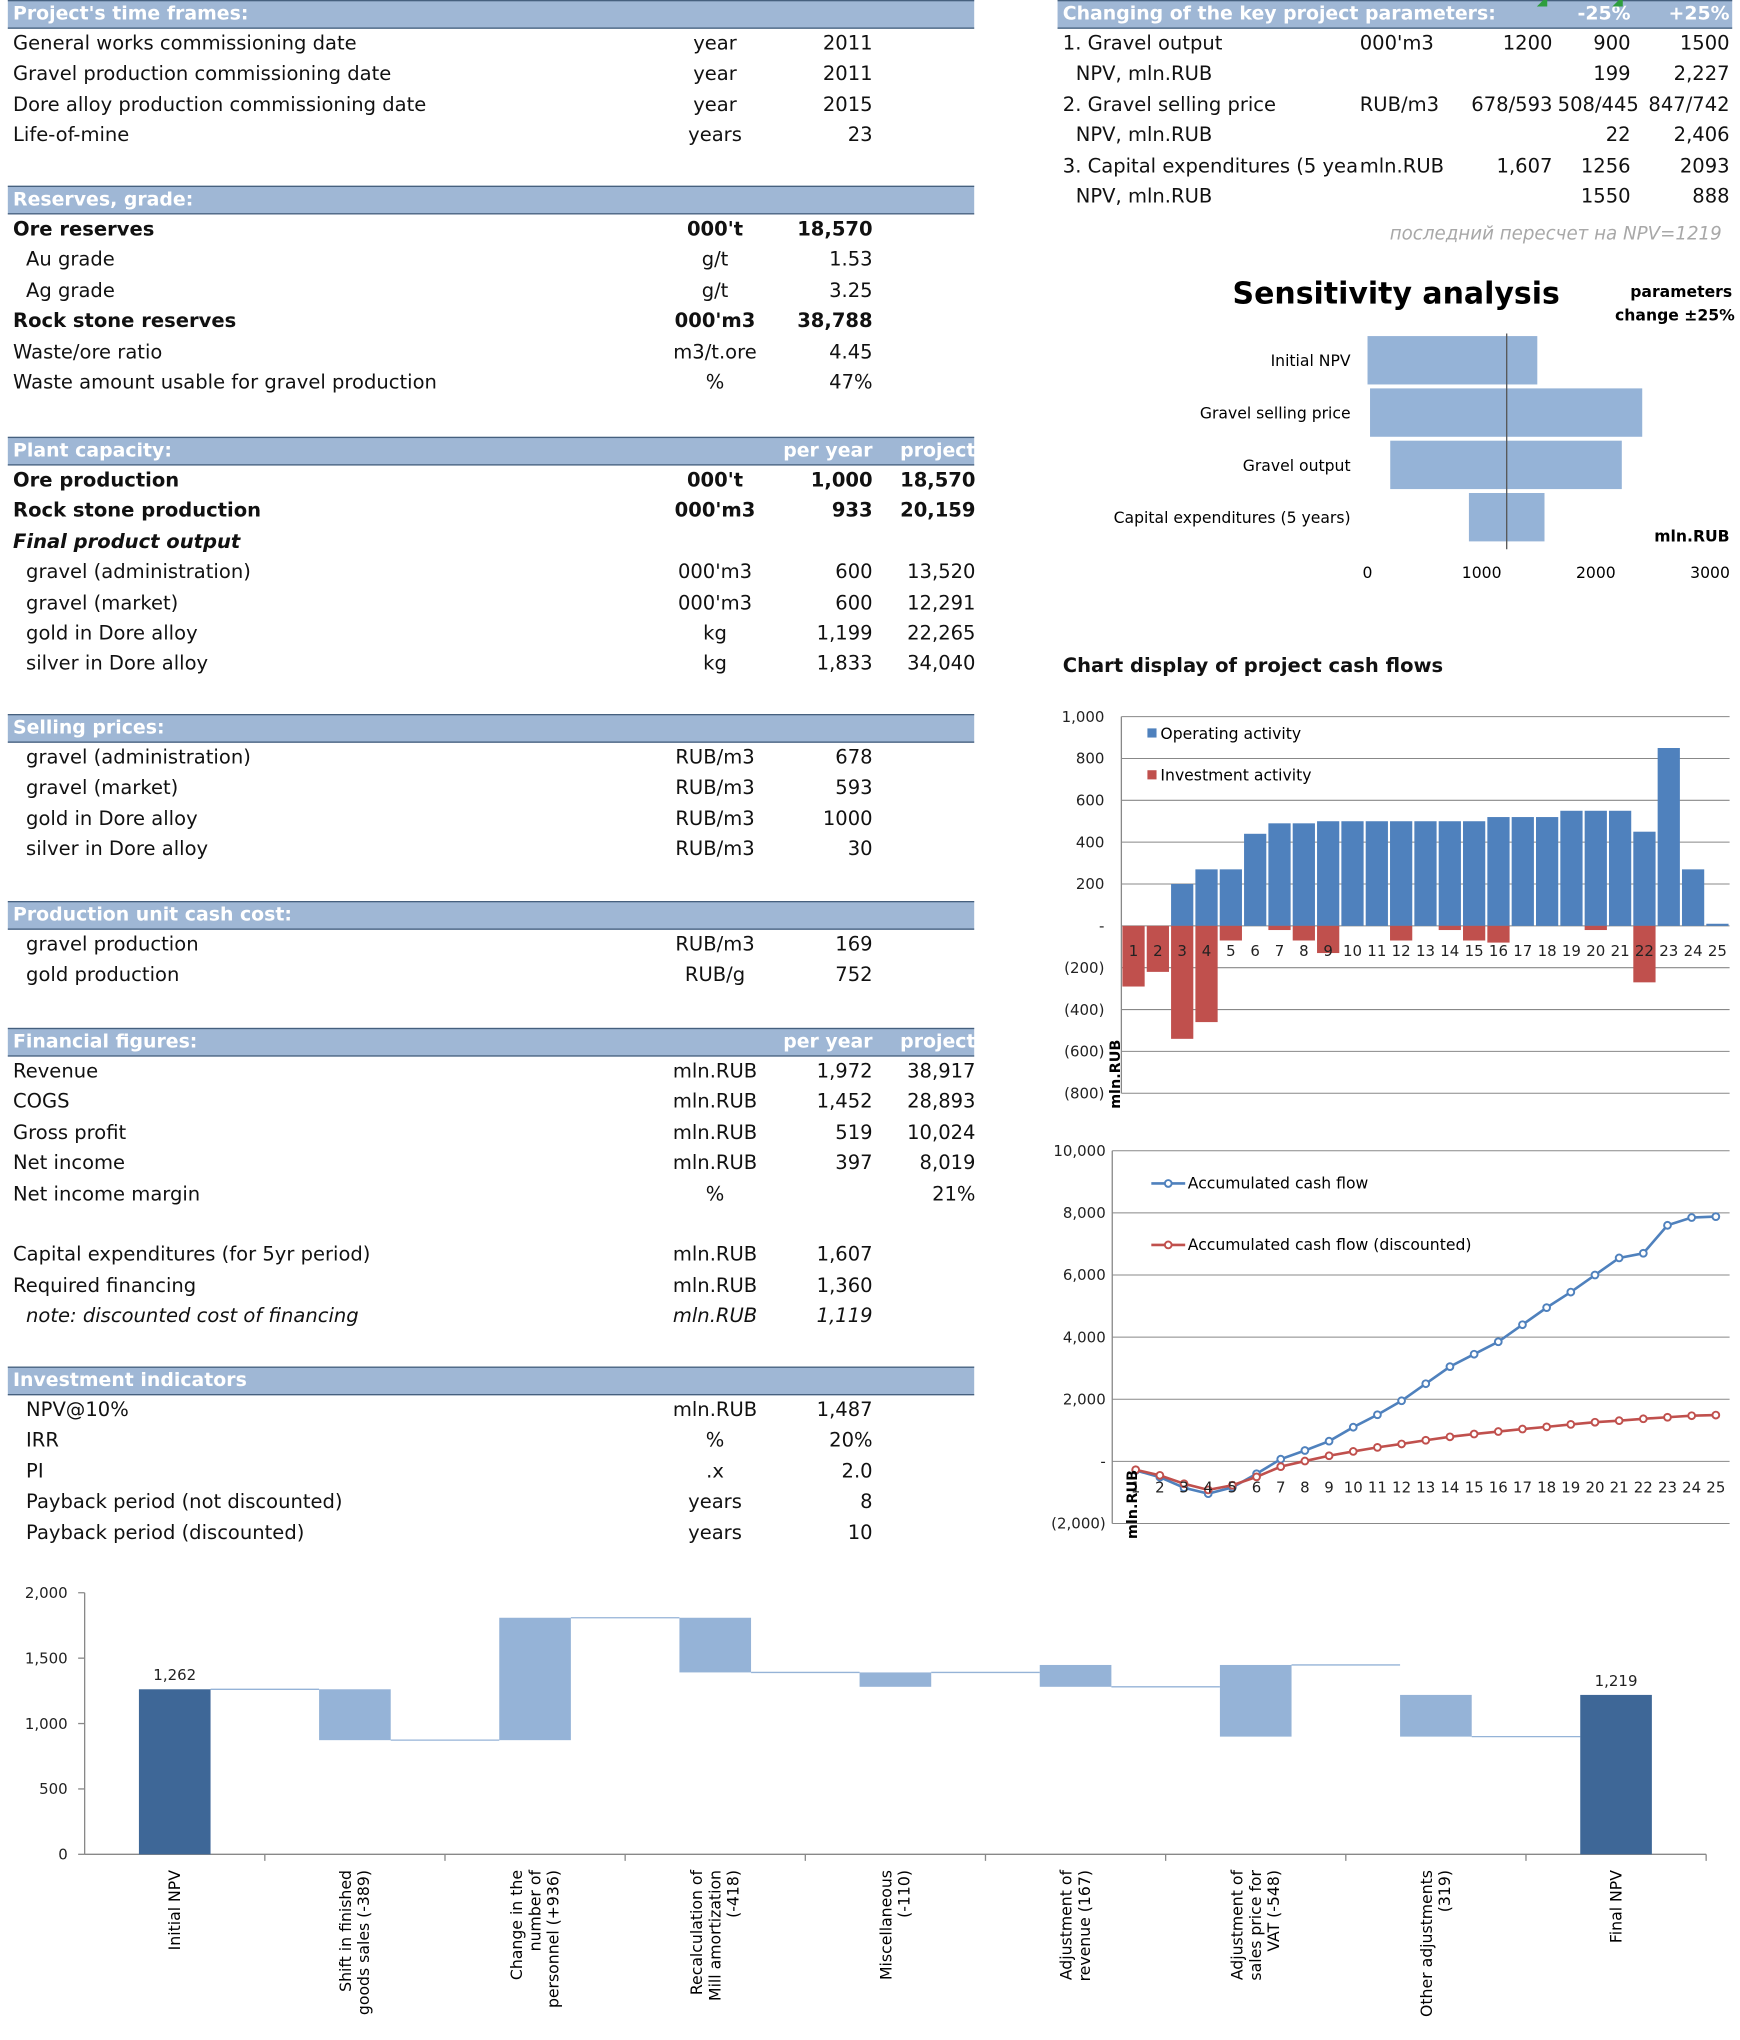  Describe the element at coordinates (1527, 43) in the screenshot. I see `sensitivity-base: 1200` at that location.